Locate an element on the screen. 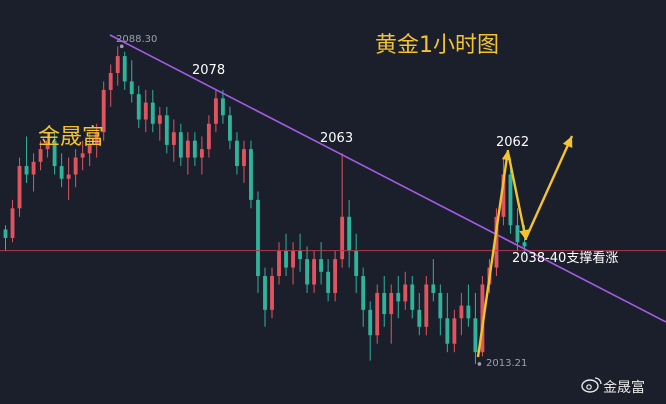 This screenshot has width=666, height=404. watermark-label: 金晟富 is located at coordinates (624, 387).